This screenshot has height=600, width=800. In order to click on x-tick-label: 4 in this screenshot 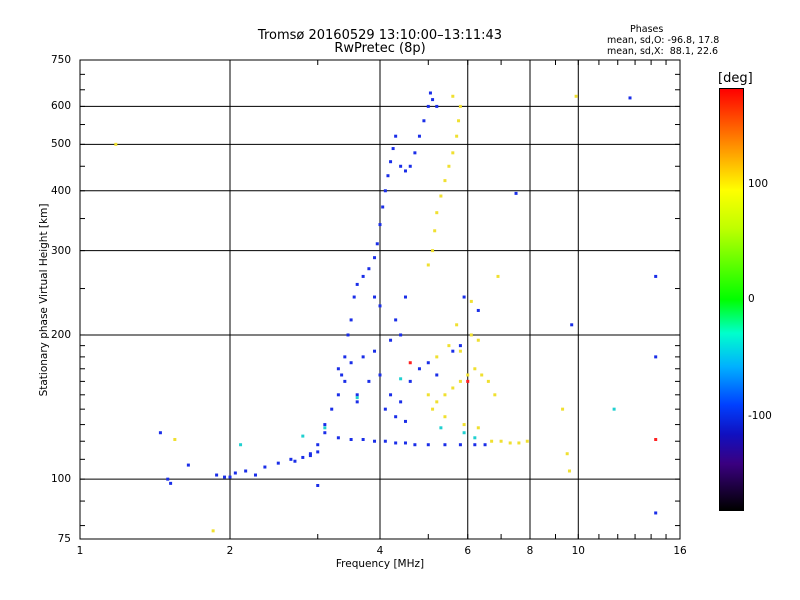, I will do `click(380, 551)`.